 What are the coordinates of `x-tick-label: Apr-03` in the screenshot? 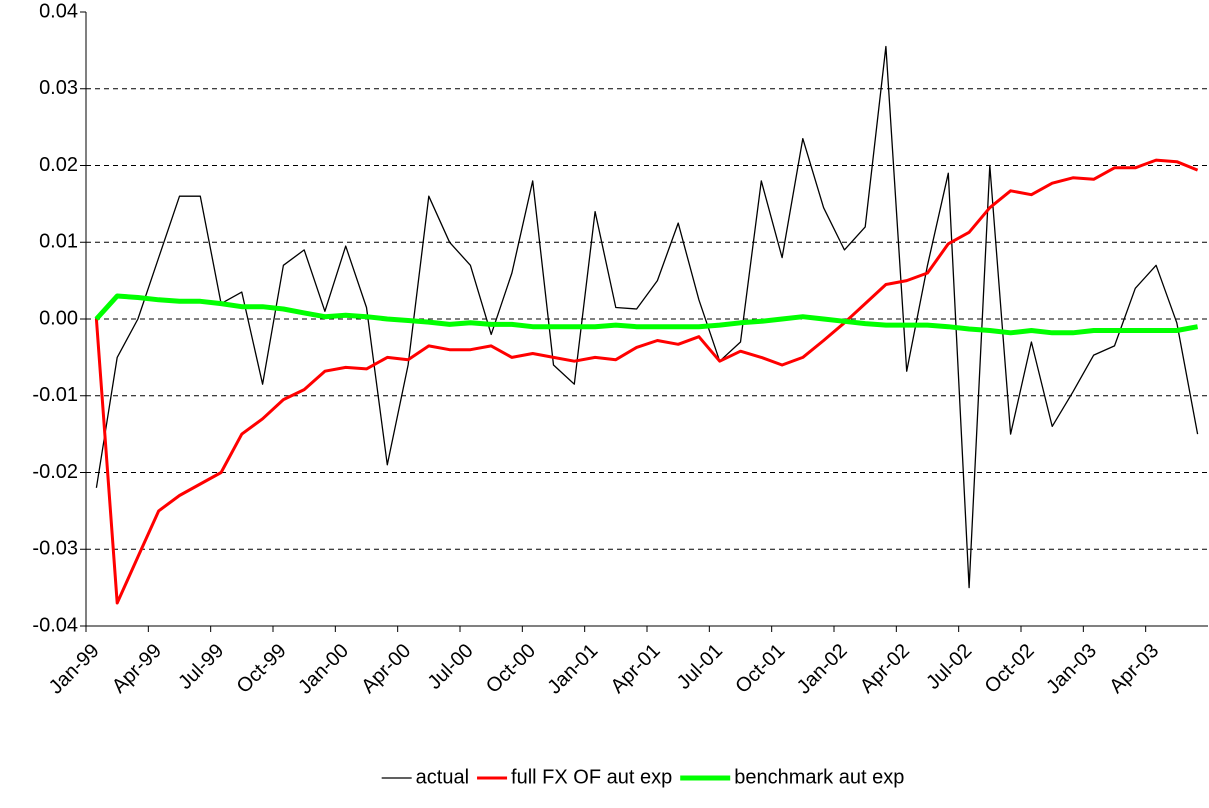 It's located at (1134, 669).